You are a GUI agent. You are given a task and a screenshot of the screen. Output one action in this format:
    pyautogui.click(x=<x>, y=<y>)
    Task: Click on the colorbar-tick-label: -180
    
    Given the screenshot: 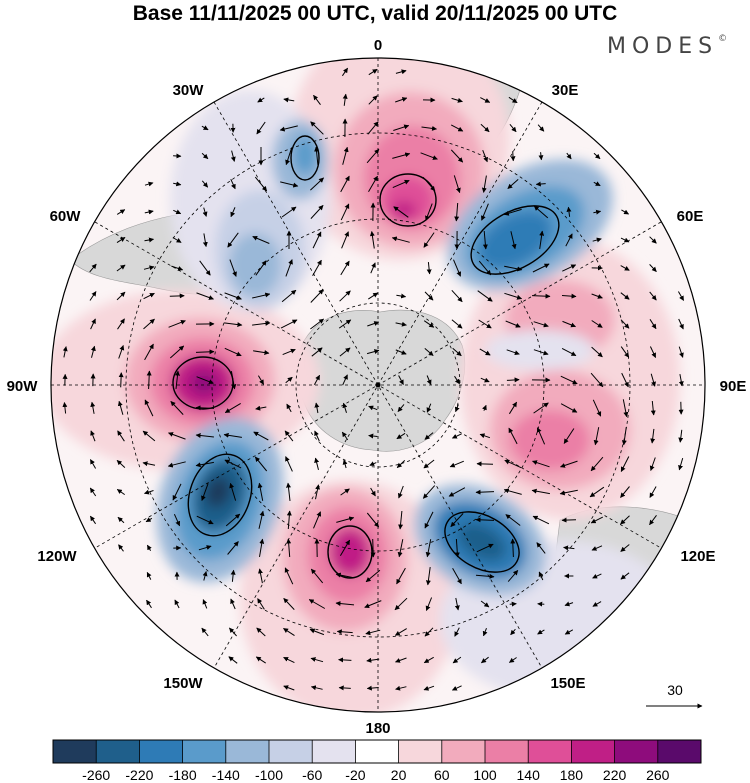 What is the action you would take?
    pyautogui.click(x=183, y=775)
    